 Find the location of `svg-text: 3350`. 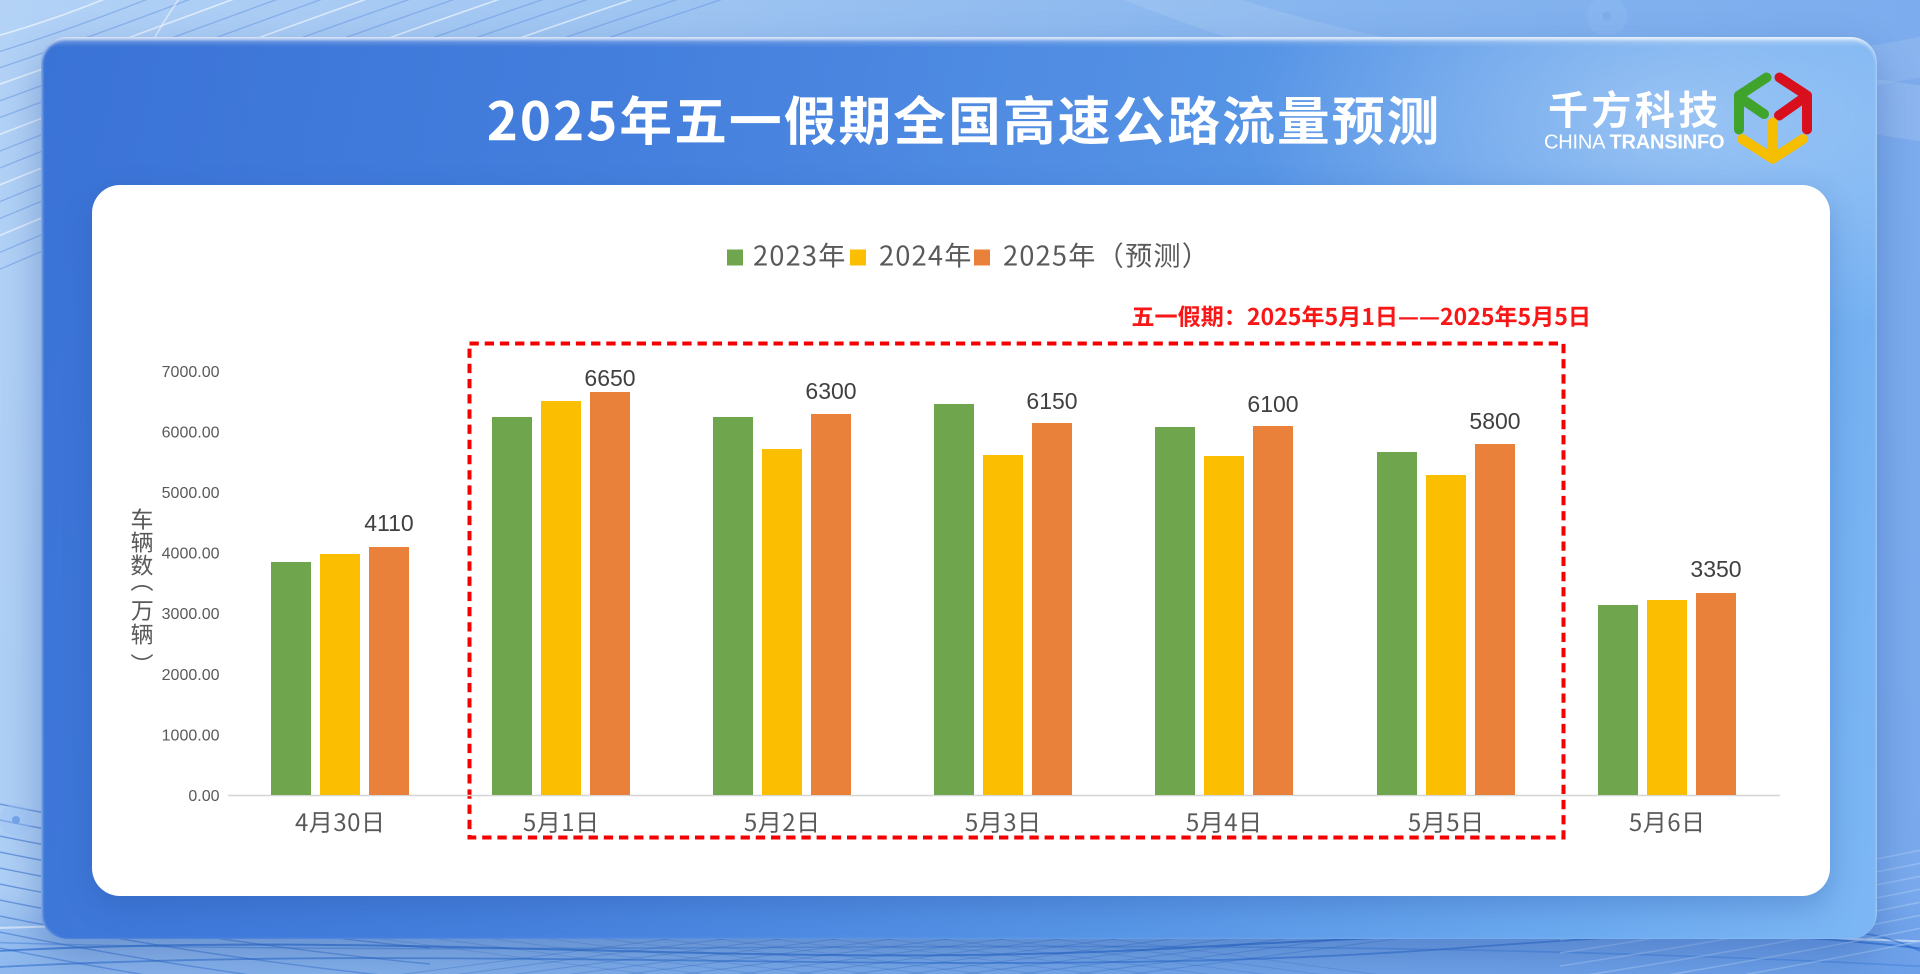

svg-text: 3350 is located at coordinates (1715, 569).